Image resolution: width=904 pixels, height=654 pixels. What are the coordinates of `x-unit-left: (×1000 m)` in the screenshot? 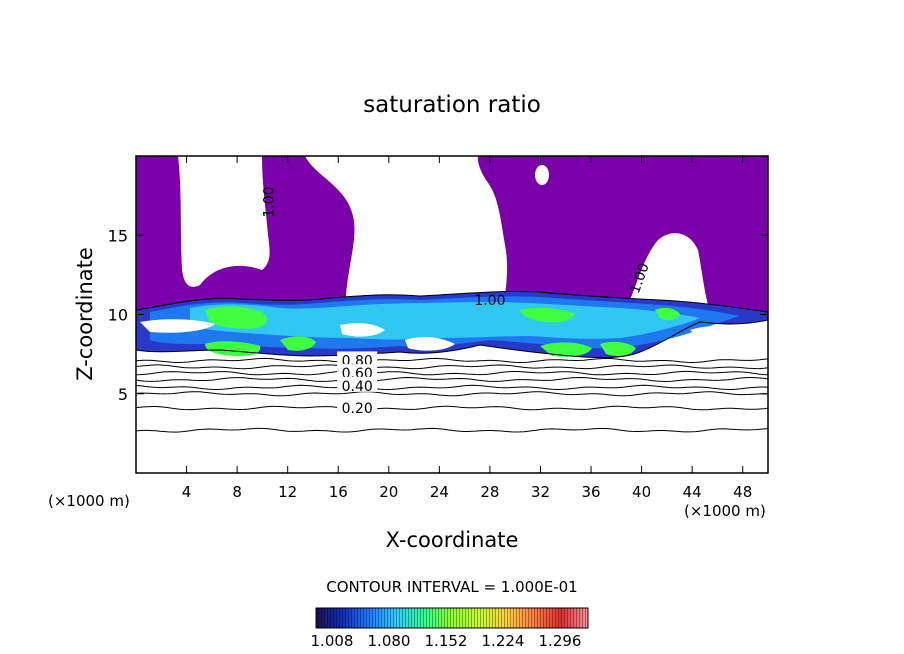 It's located at (89, 501).